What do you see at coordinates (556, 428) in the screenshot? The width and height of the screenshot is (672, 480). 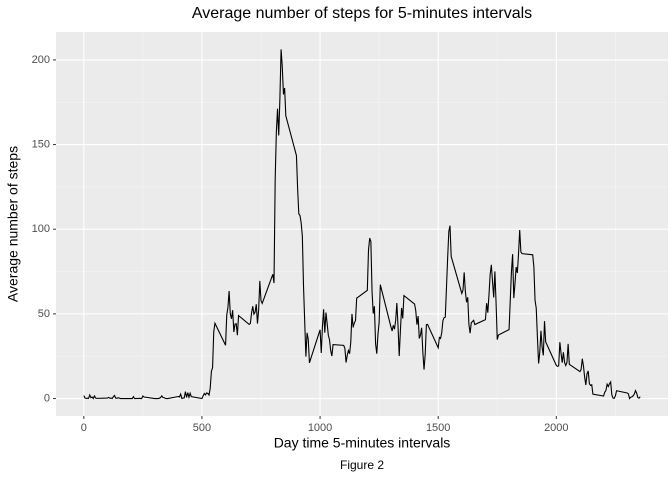 I see `x-tick-label: 2000` at bounding box center [556, 428].